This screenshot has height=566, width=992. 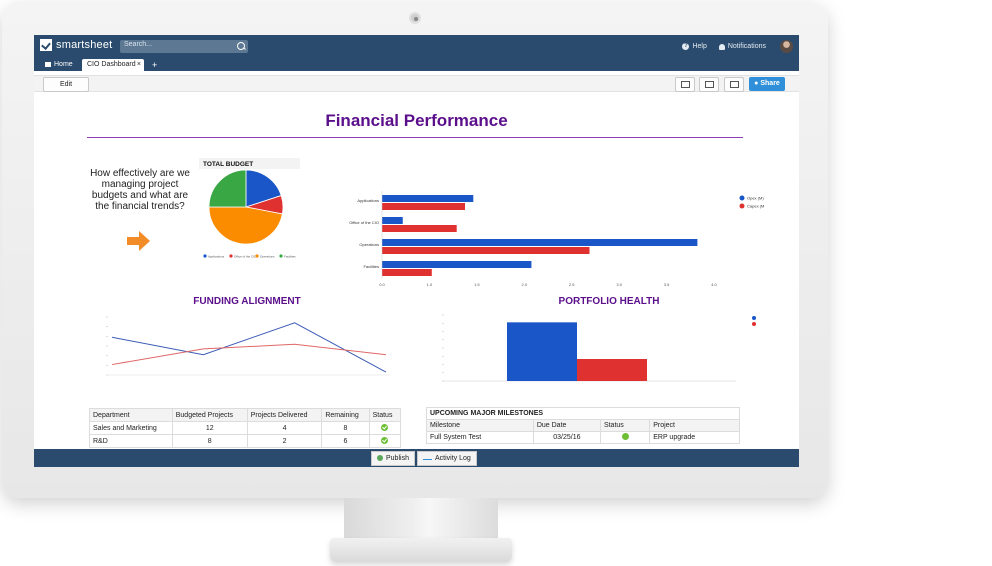 I want to click on milestones-title-row: UPCOMING MAJOR MILESTONES, so click(x=583, y=413).